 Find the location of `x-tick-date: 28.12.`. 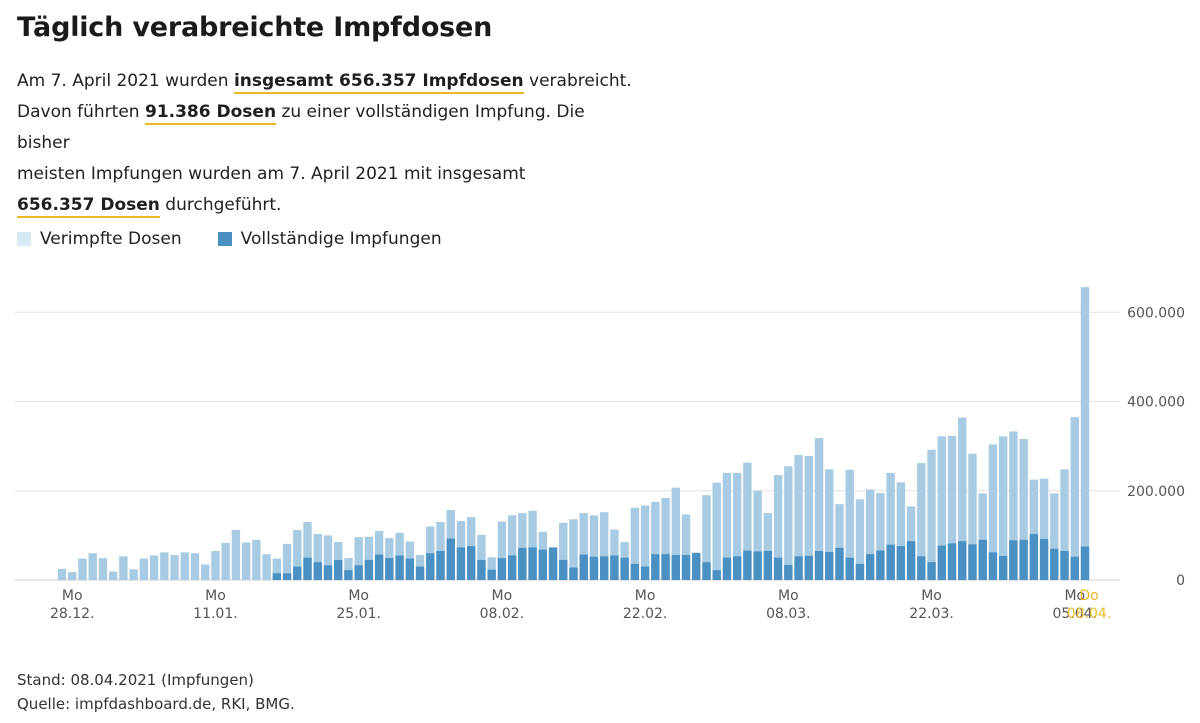

x-tick-date: 28.12. is located at coordinates (72, 614).